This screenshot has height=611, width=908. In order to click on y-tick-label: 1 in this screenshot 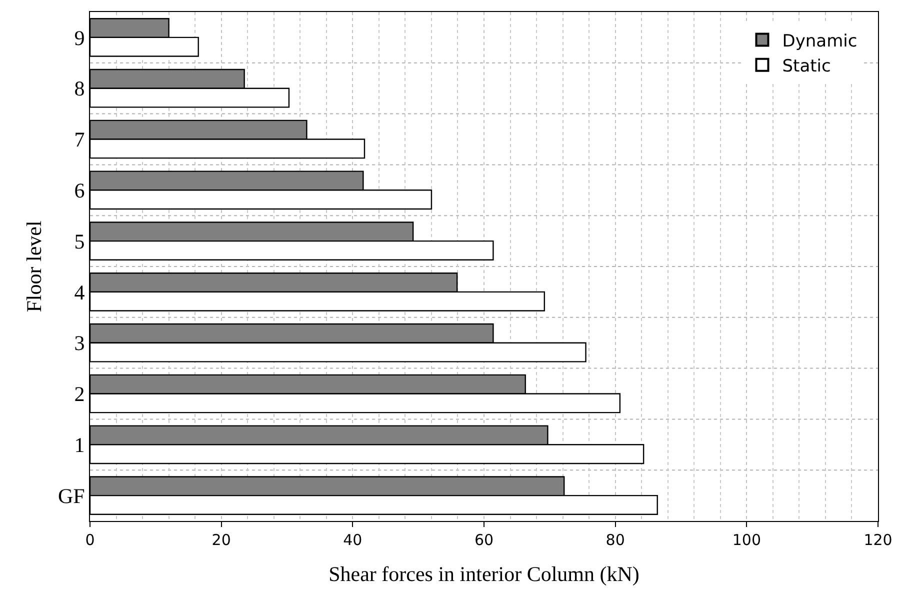, I will do `click(79, 445)`.